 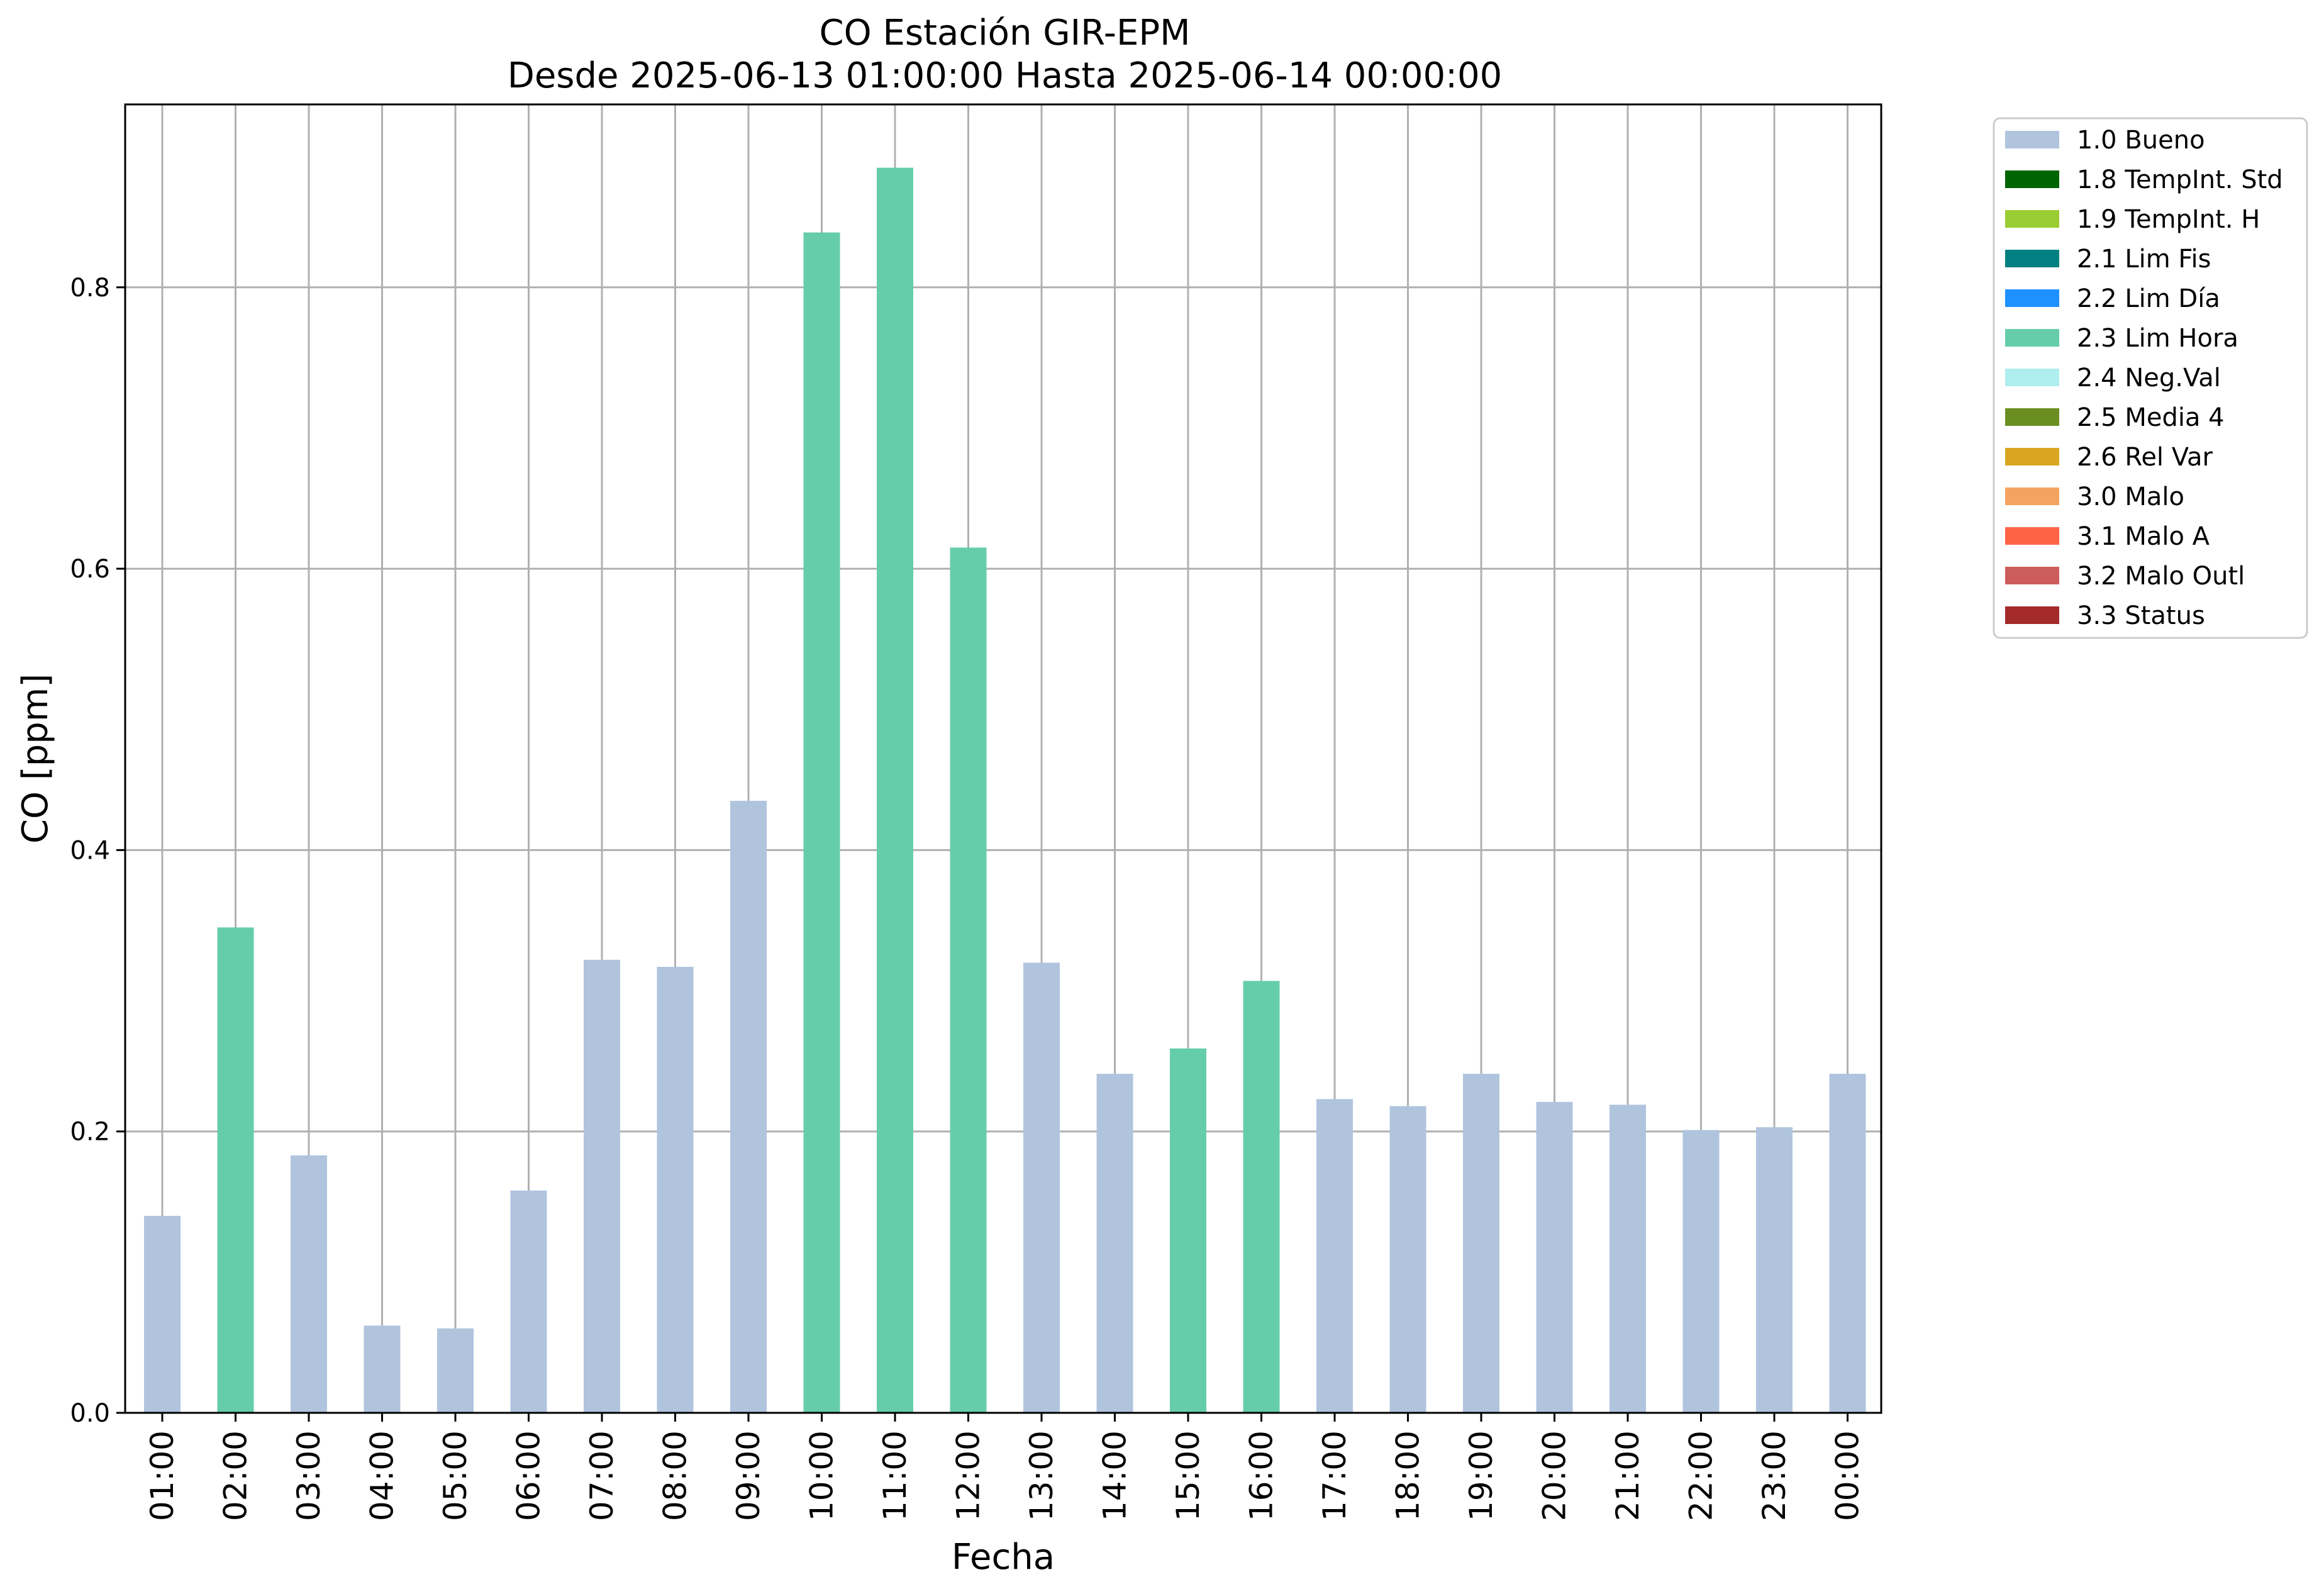 What do you see at coordinates (969, 1475) in the screenshot?
I see `x-tick-label: 12:00` at bounding box center [969, 1475].